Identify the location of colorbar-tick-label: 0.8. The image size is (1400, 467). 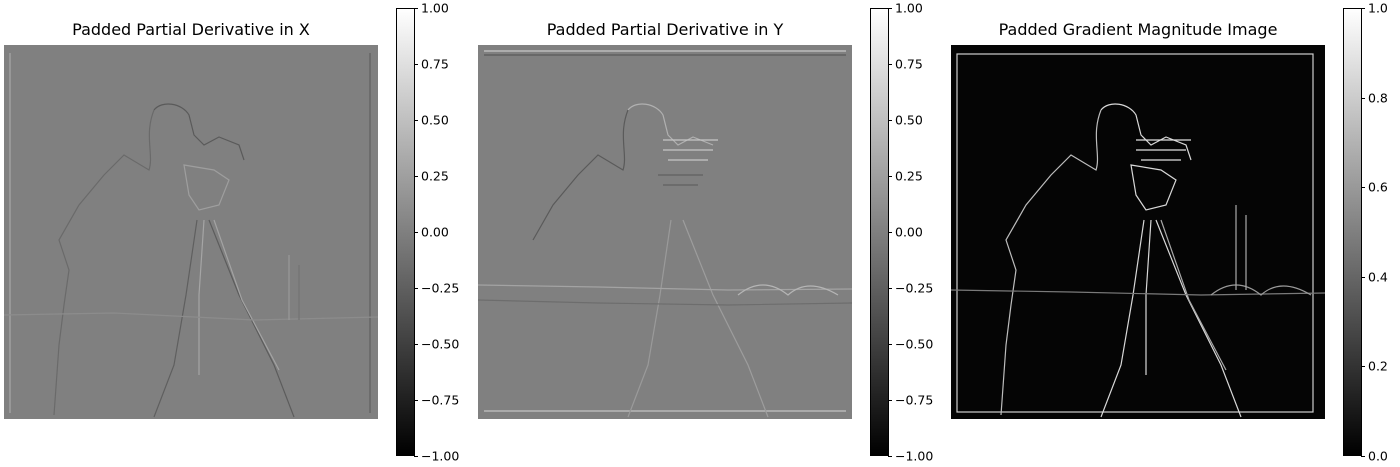
(1378, 98).